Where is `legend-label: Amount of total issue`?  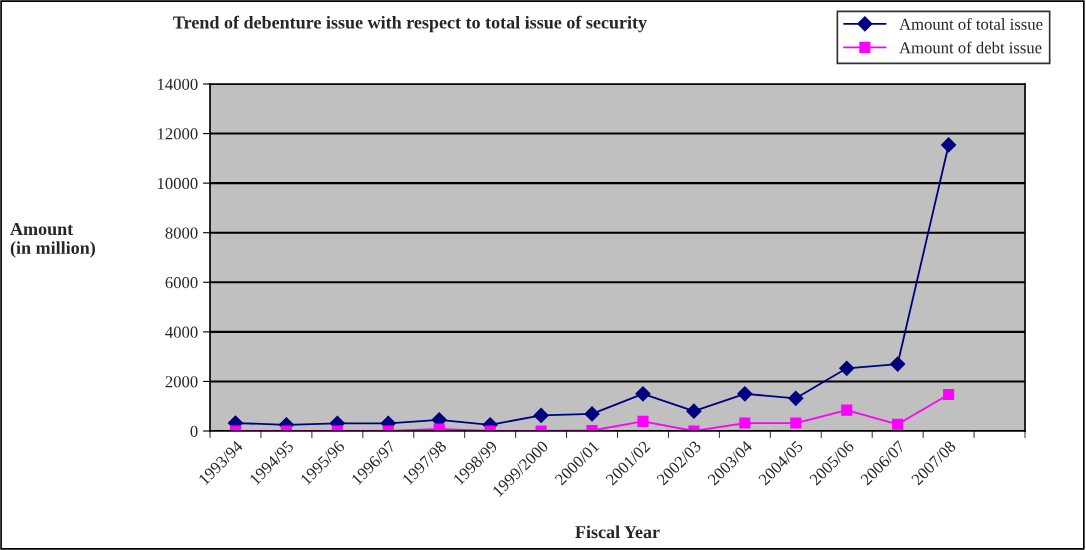
legend-label: Amount of total issue is located at coordinates (971, 23).